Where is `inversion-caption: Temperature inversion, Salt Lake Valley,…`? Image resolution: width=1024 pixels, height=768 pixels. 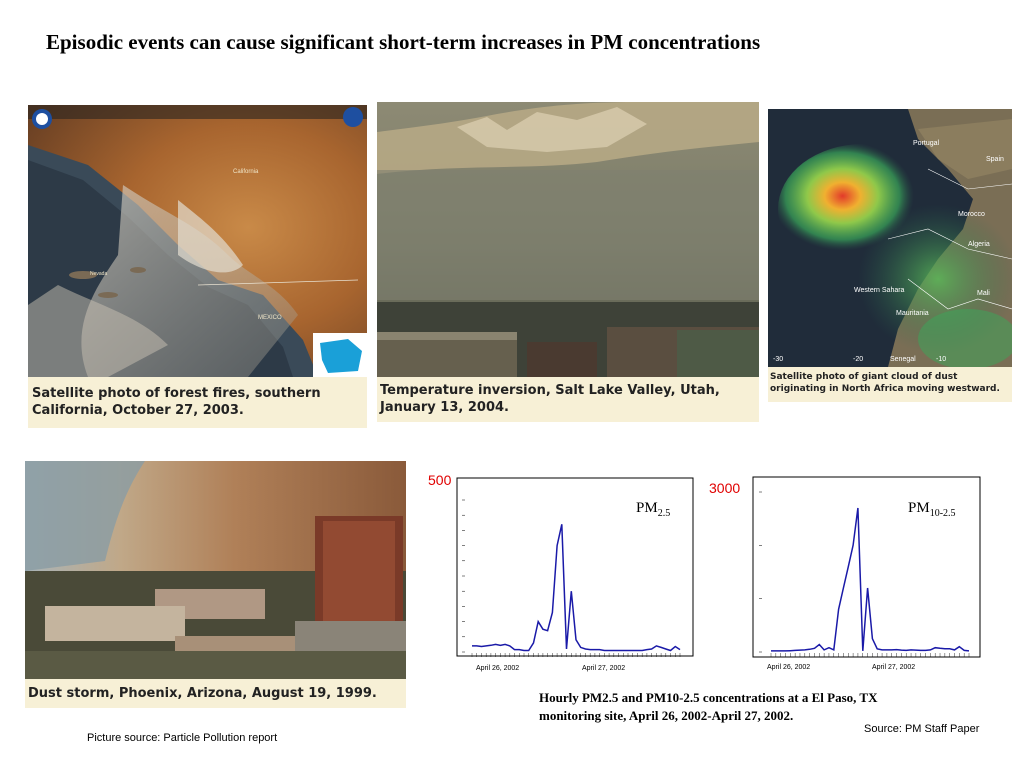 inversion-caption: Temperature inversion, Salt Lake Valley,… is located at coordinates (550, 399).